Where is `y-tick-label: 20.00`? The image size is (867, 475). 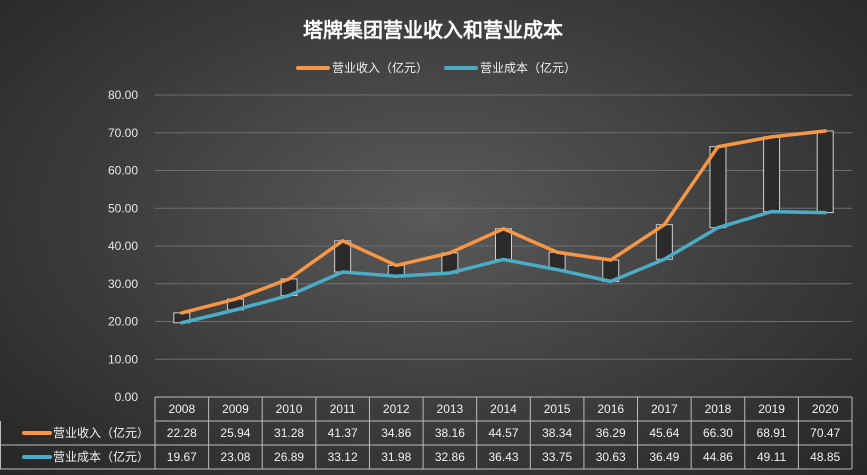
y-tick-label: 20.00 is located at coordinates (123, 322).